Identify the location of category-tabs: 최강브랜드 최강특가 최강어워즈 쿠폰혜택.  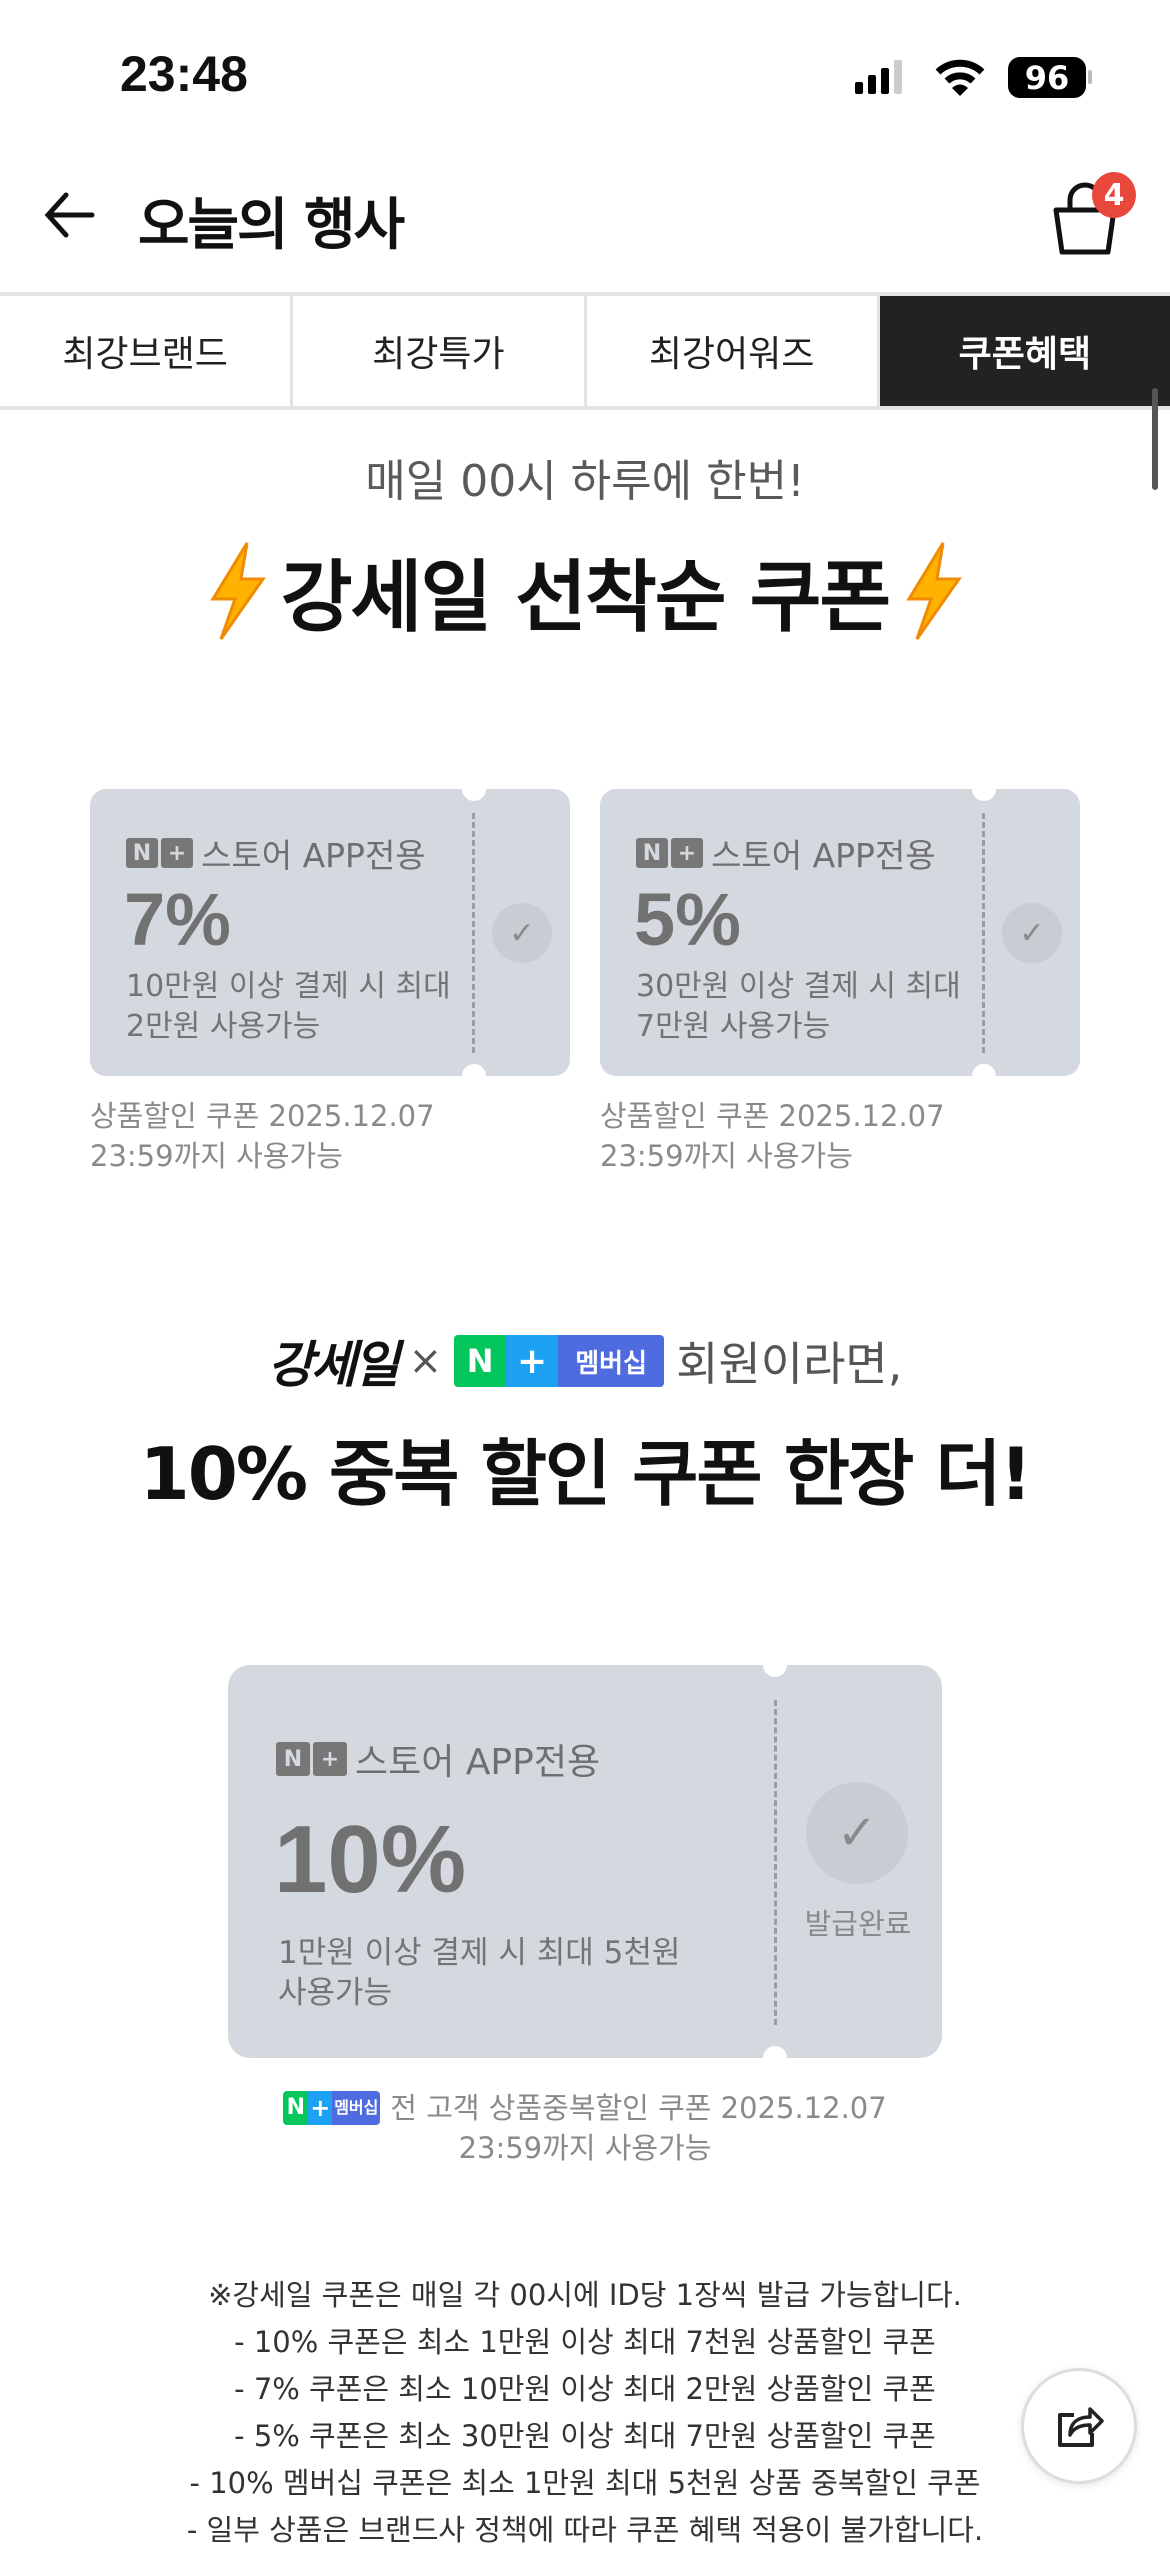
(585, 351).